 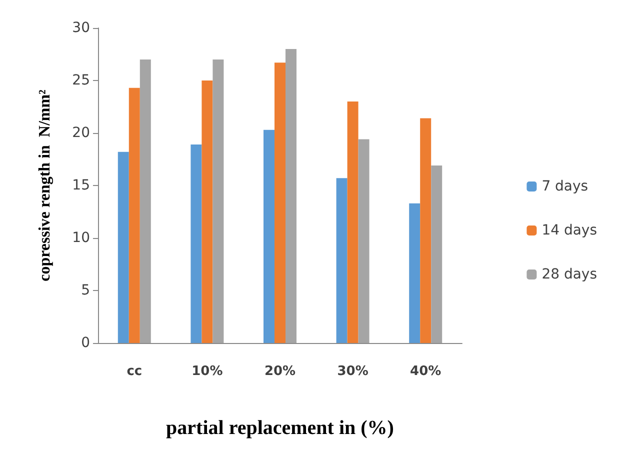 What do you see at coordinates (565, 186) in the screenshot?
I see `legend-label: 7 days` at bounding box center [565, 186].